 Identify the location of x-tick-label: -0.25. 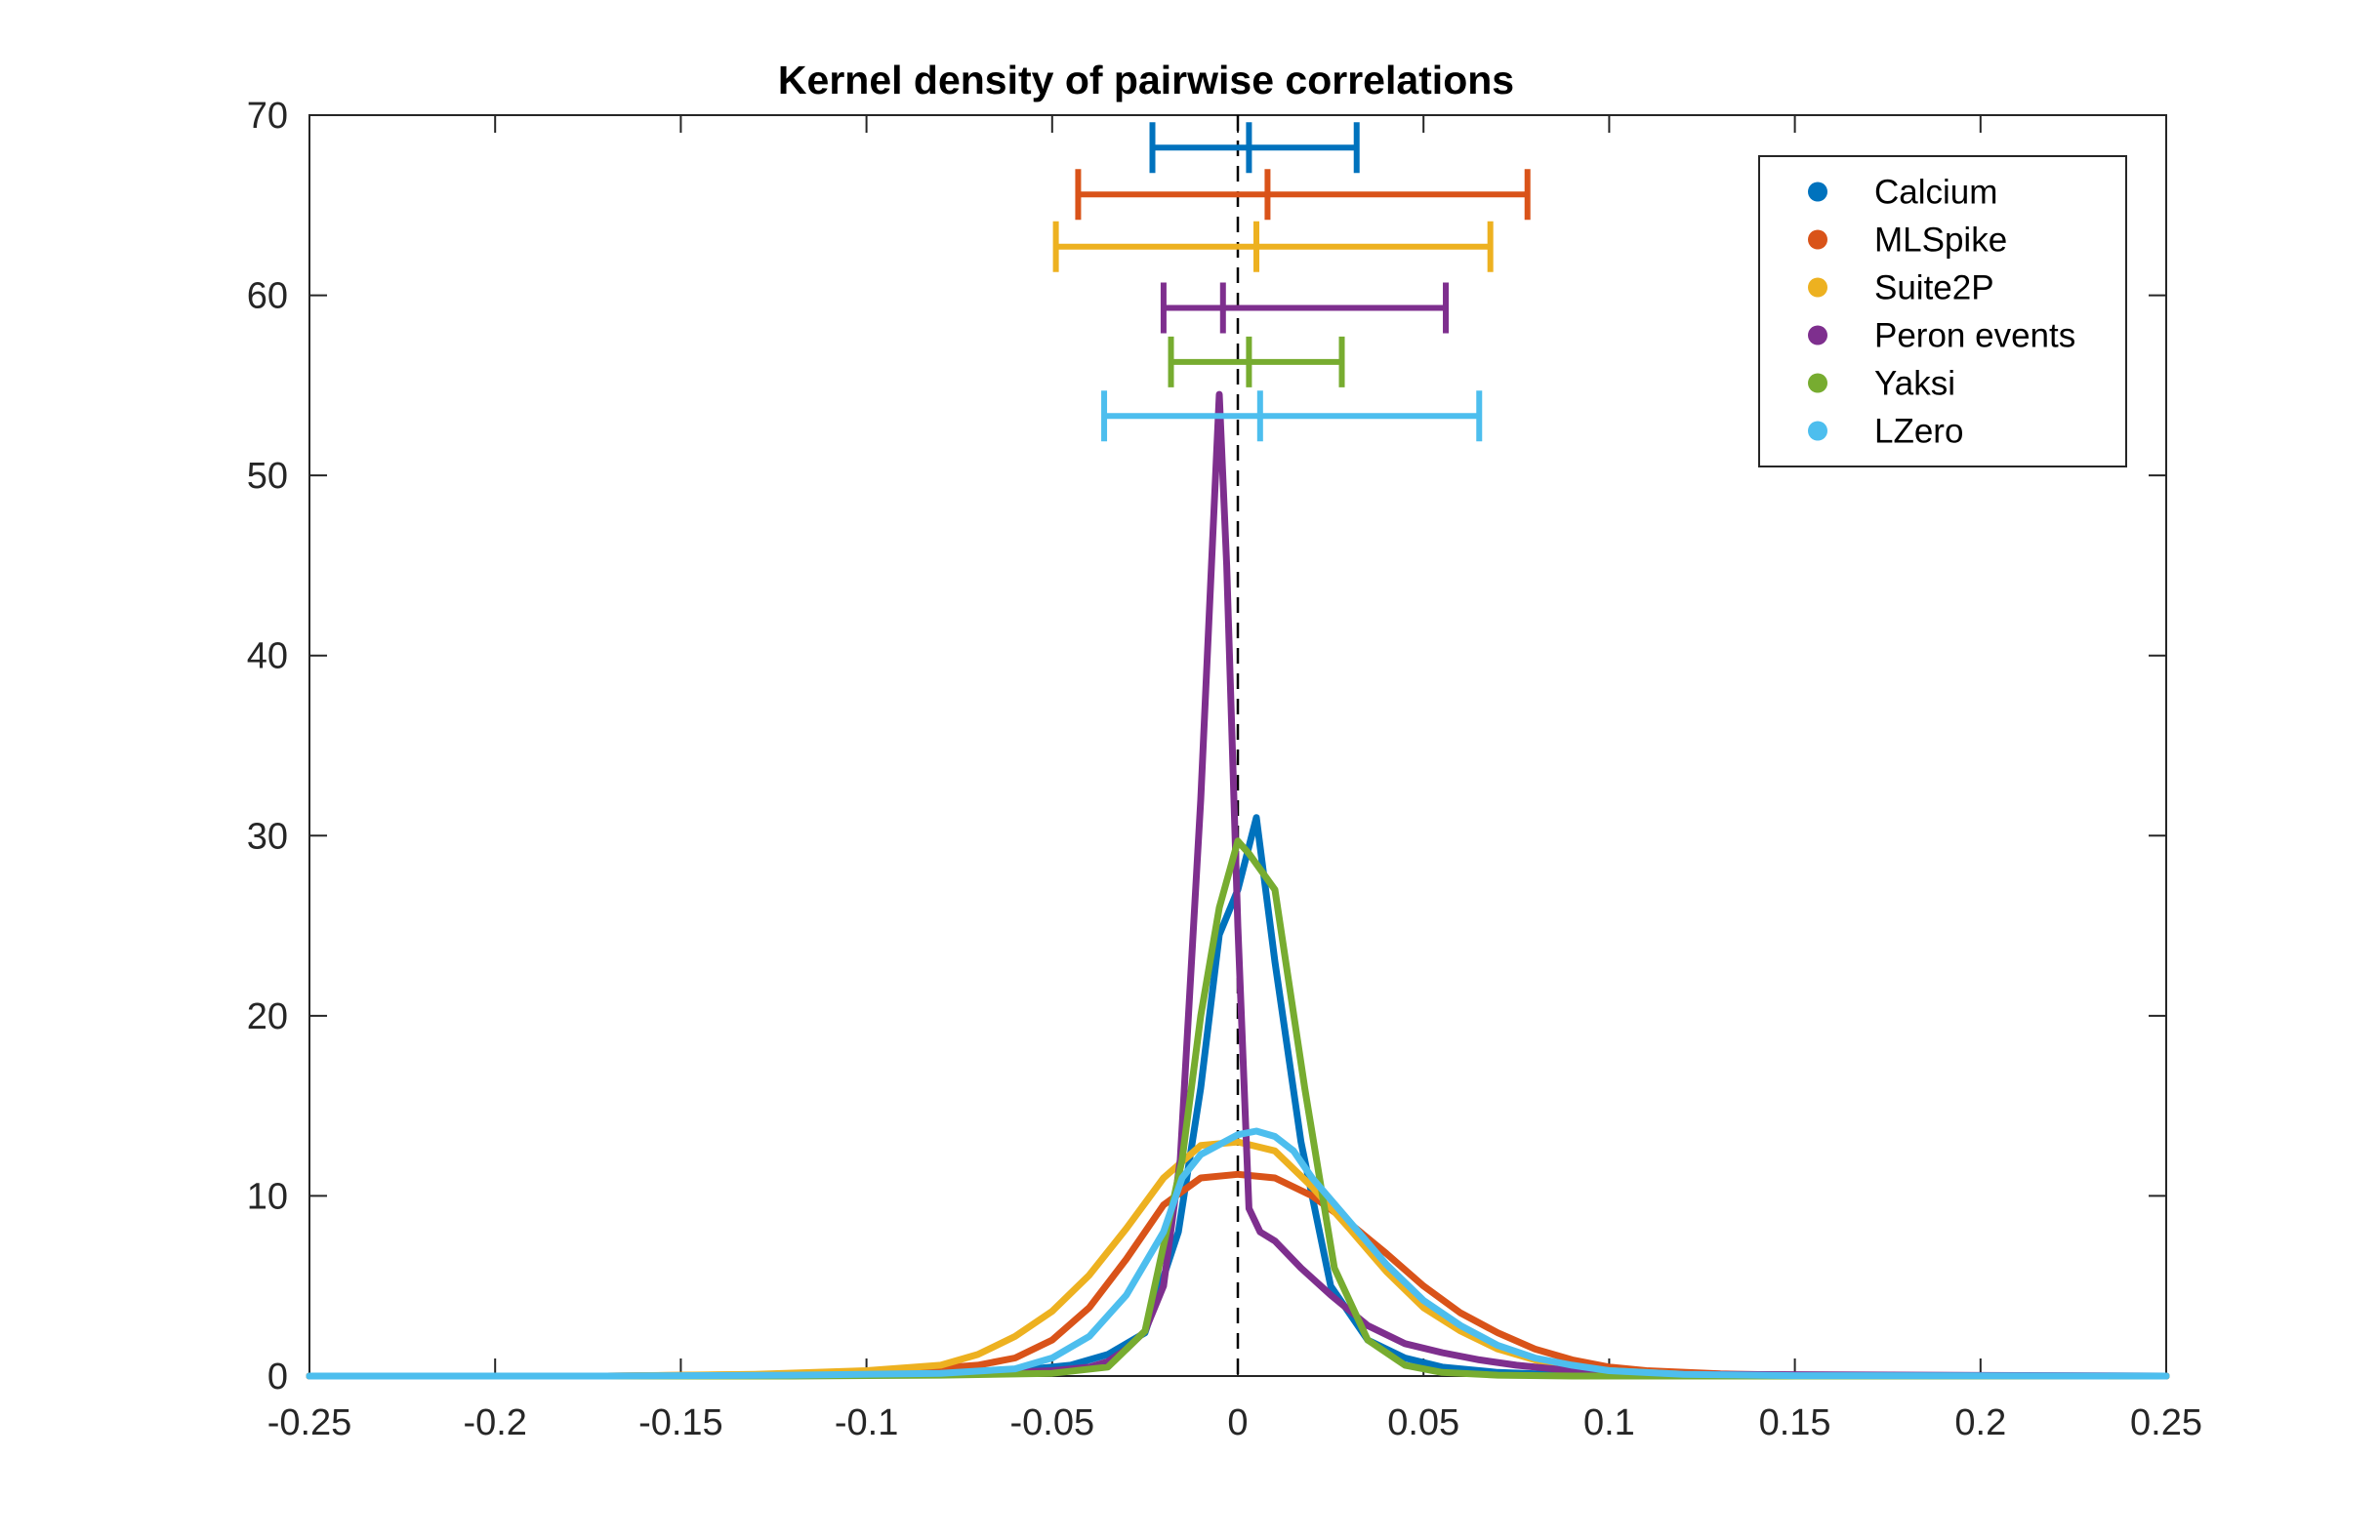
(309, 1422).